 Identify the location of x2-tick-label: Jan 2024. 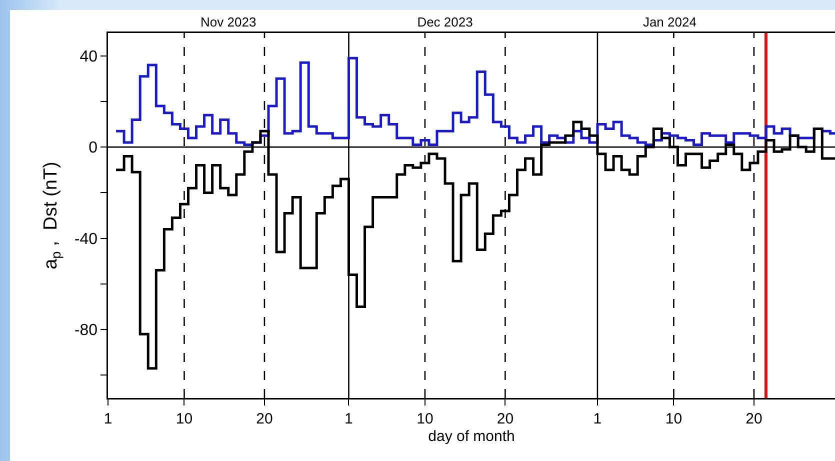
(669, 22).